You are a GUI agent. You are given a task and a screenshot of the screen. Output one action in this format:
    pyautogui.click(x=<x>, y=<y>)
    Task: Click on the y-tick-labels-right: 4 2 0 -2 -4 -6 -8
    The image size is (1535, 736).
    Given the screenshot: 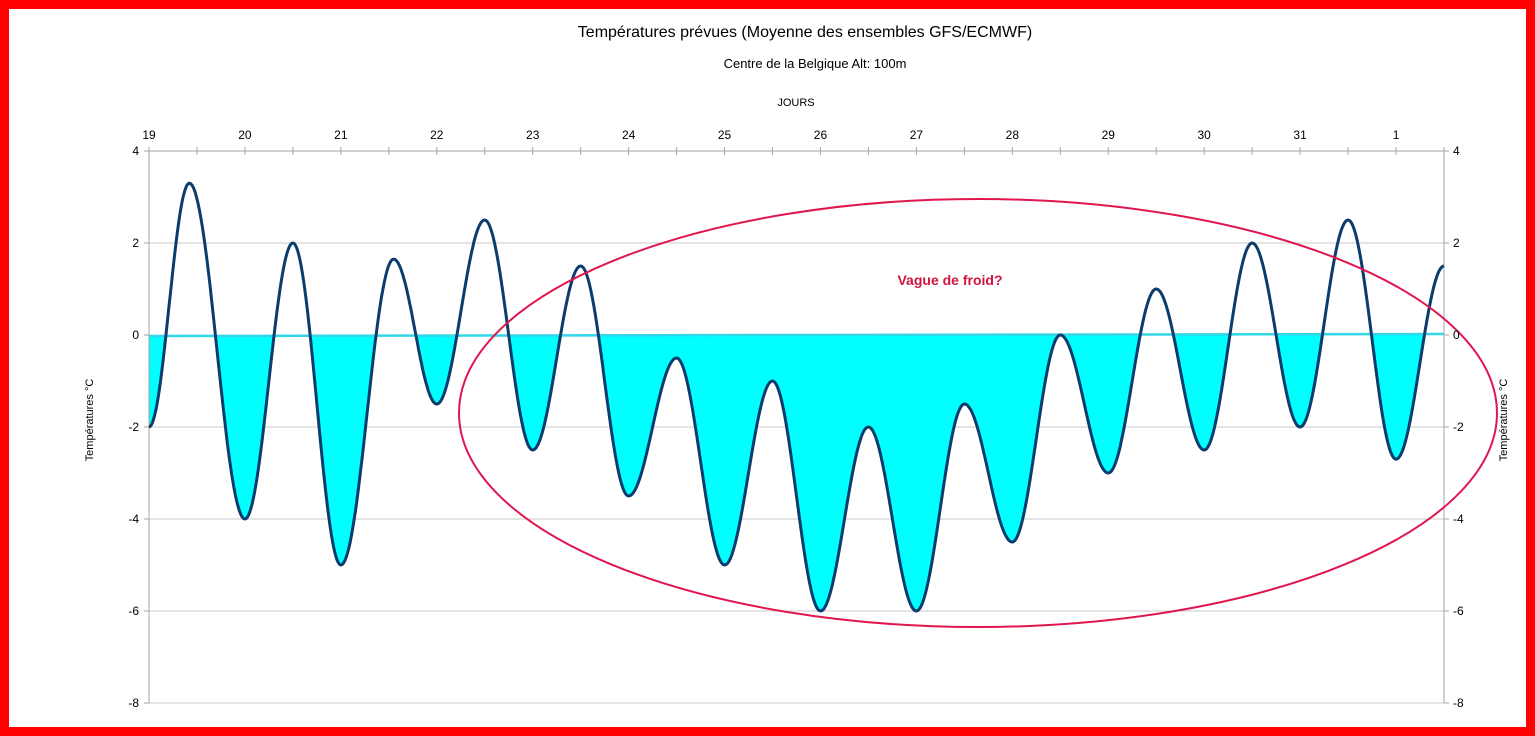 What is the action you would take?
    pyautogui.click(x=1458, y=427)
    